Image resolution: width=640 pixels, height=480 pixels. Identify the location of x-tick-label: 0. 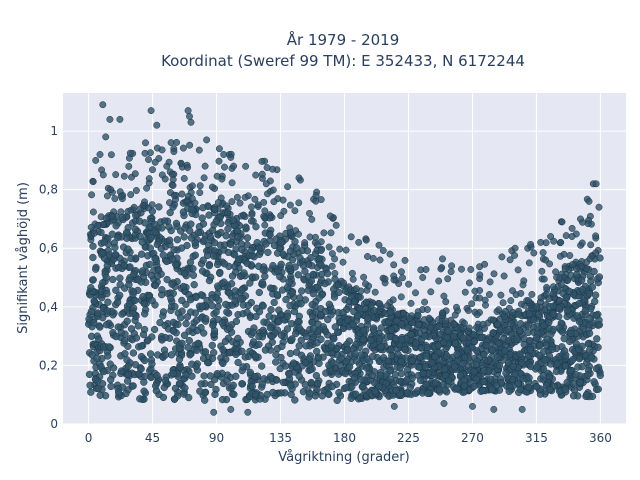
(89, 438).